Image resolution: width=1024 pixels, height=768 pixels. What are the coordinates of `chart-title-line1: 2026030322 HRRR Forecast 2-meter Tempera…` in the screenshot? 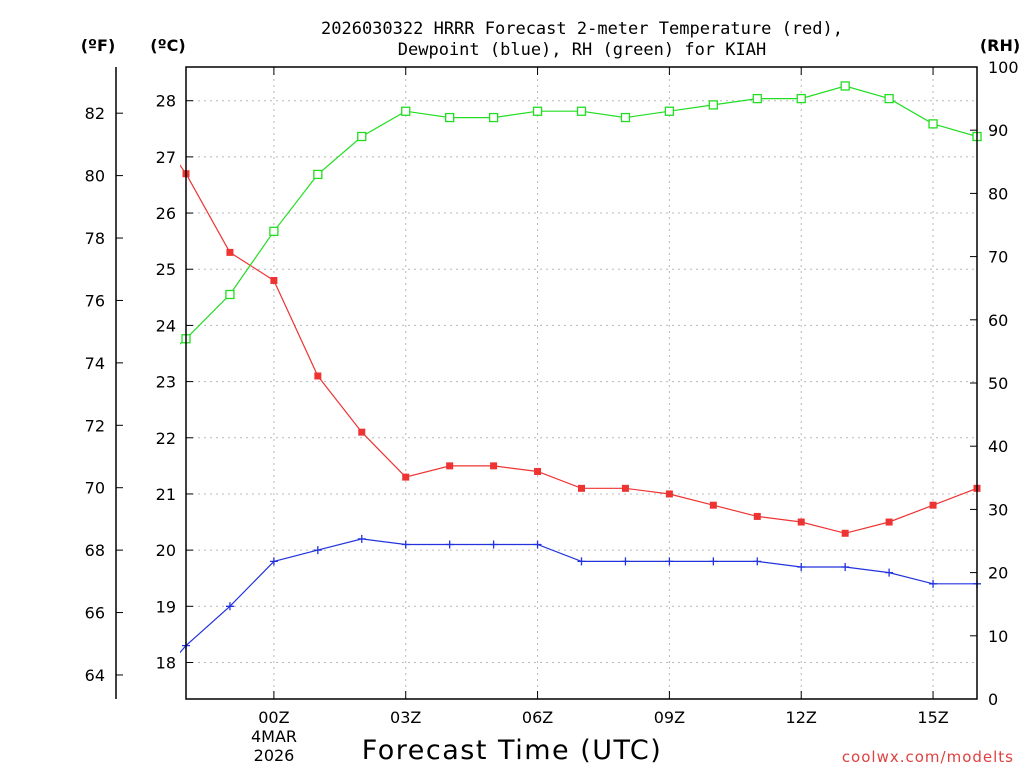 It's located at (582, 29).